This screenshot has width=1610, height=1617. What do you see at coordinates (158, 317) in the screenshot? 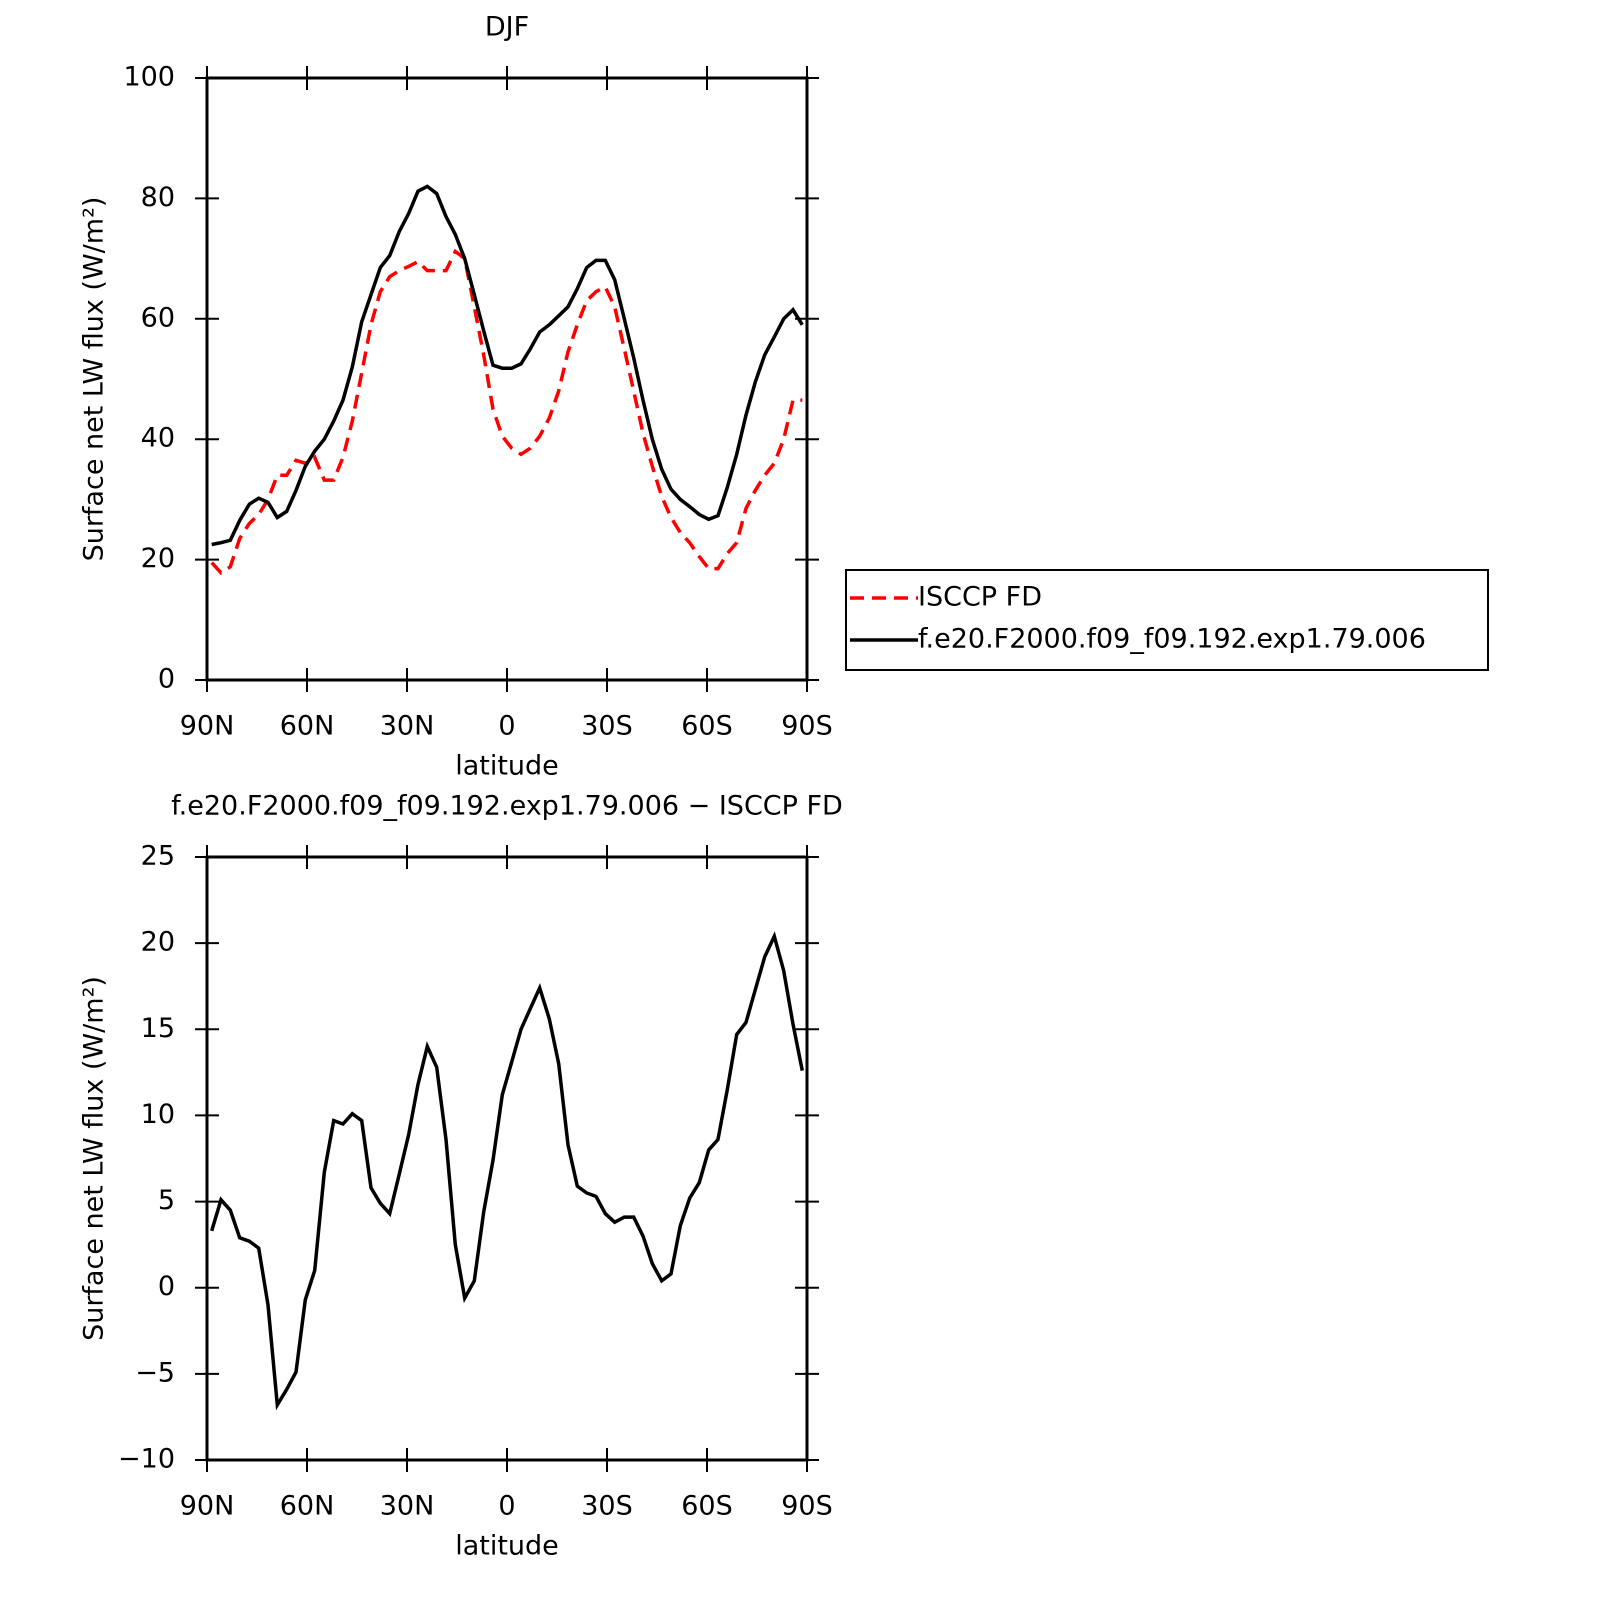
I see `y-tick-label: 60` at bounding box center [158, 317].